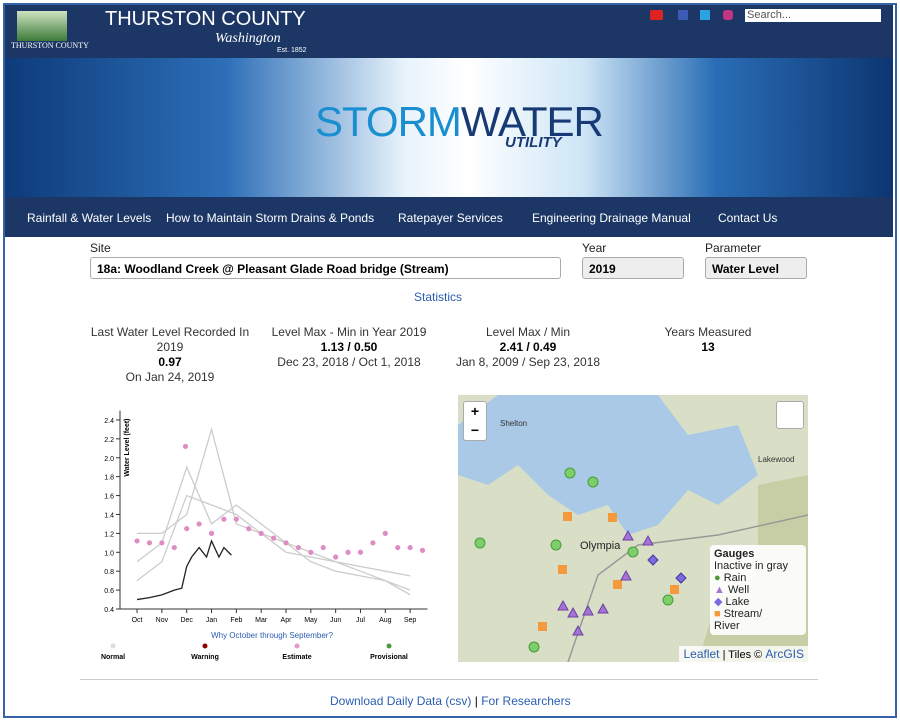  Describe the element at coordinates (475, 411) in the screenshot. I see `zoom-in: +` at that location.